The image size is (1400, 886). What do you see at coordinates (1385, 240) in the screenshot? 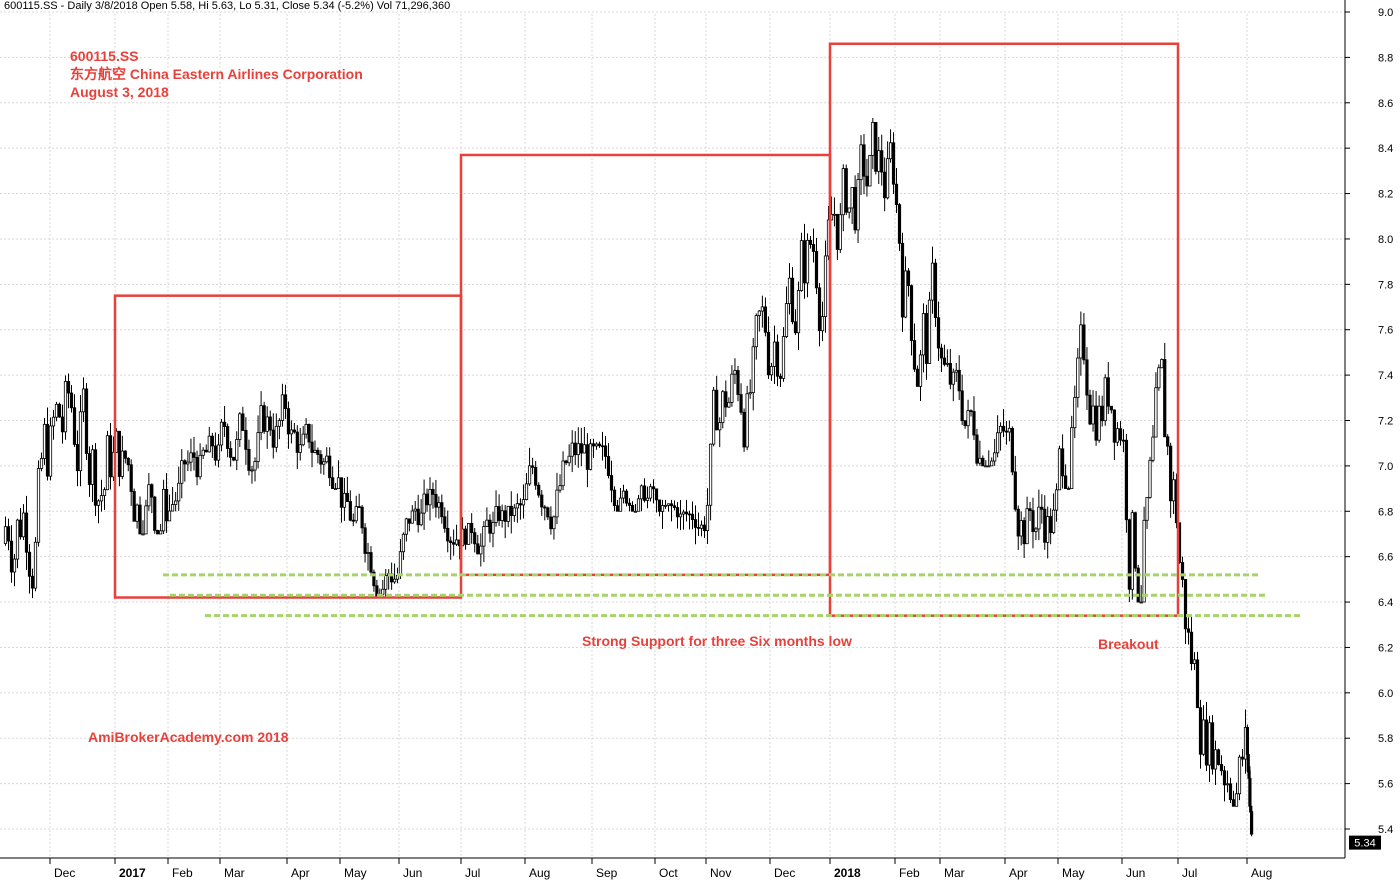
I see `y-tick-label: 8.0` at bounding box center [1385, 240].